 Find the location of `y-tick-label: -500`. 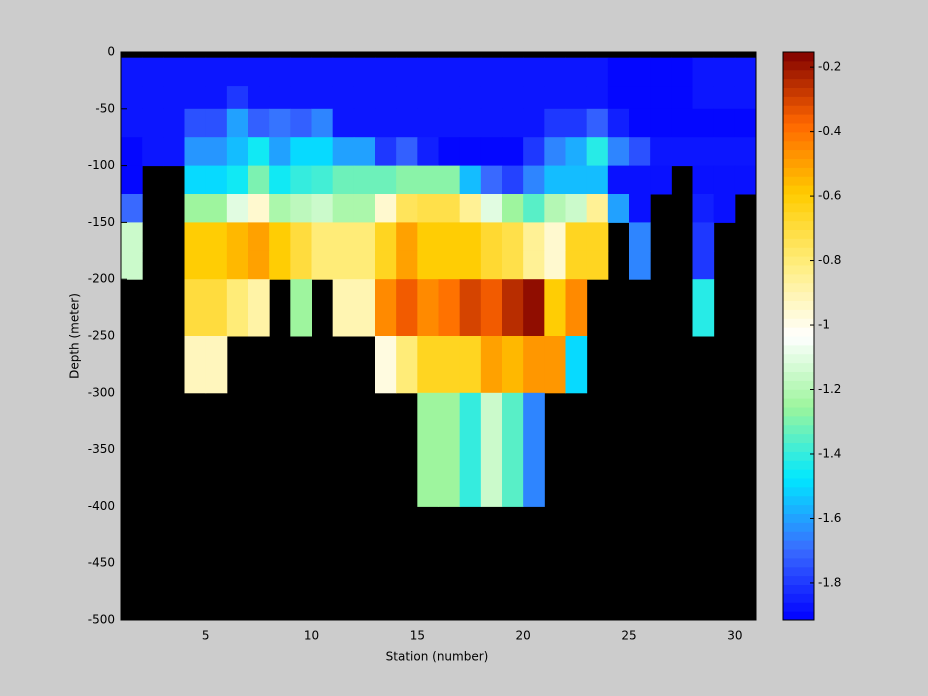

y-tick-label: -500 is located at coordinates (101, 620).